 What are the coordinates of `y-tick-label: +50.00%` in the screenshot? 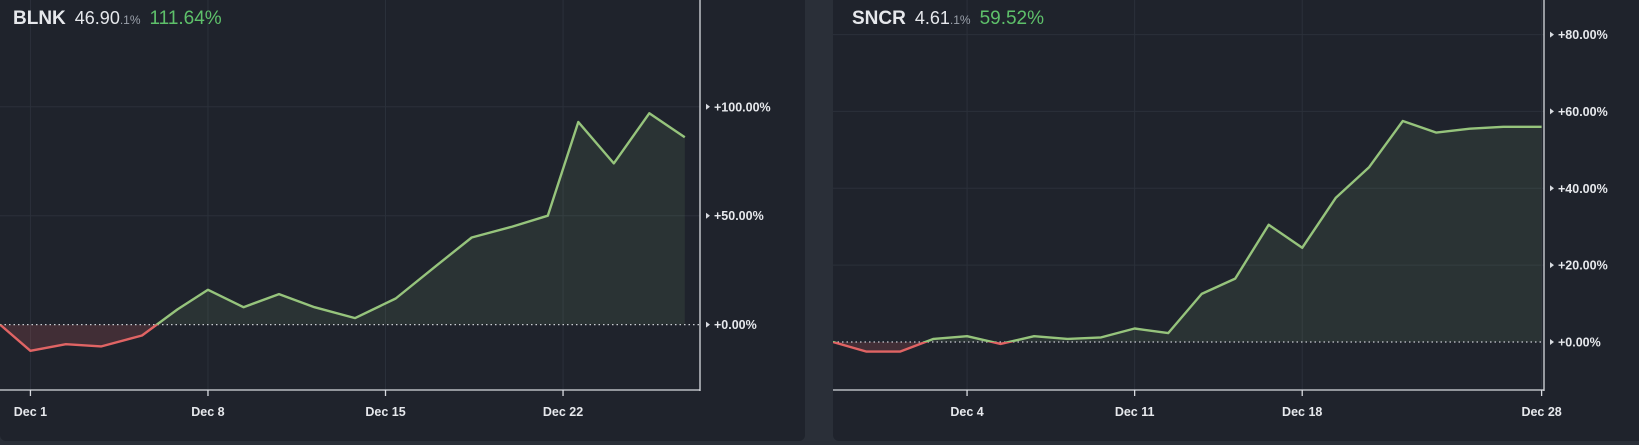 It's located at (739, 216).